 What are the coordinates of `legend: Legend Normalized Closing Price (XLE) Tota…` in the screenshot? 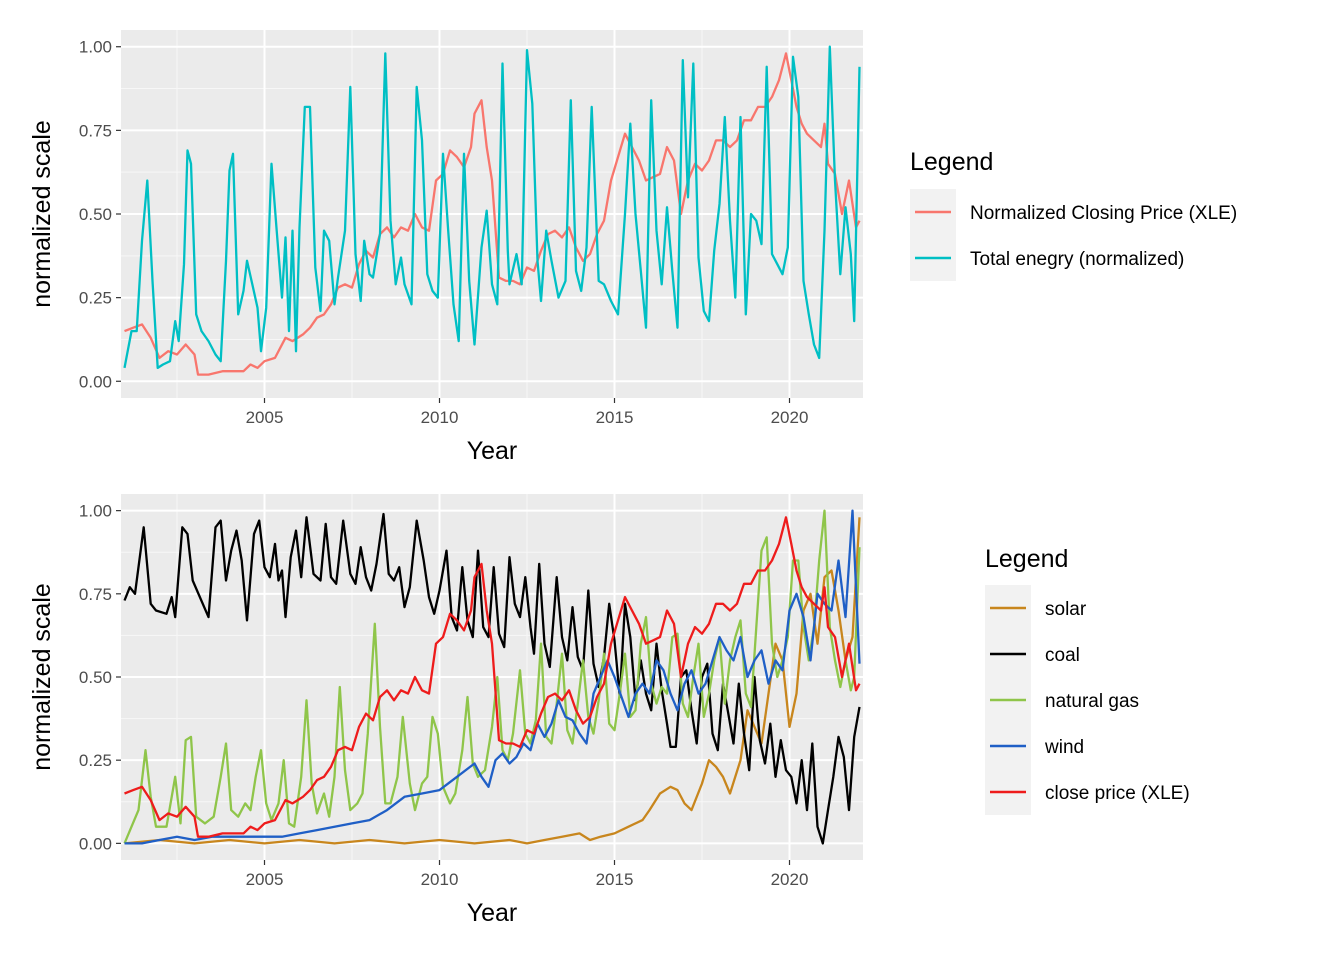 It's located at (1073, 214).